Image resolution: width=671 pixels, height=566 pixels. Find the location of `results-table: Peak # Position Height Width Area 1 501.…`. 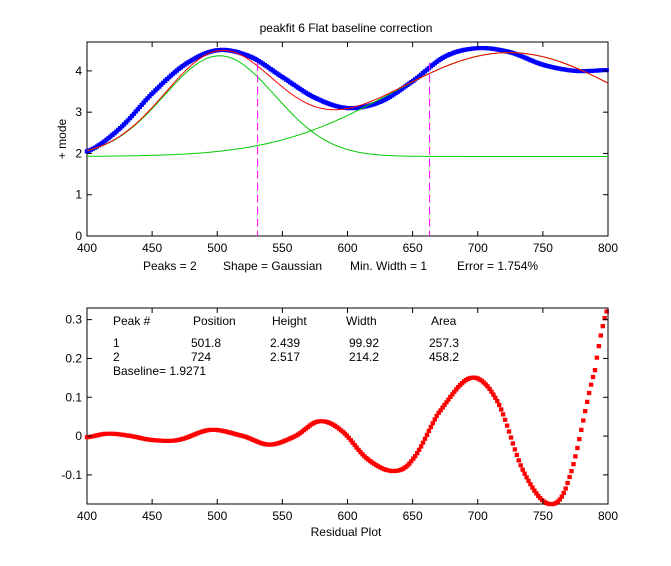

results-table: Peak # Position Height Width Area 1 501.… is located at coordinates (286, 346).